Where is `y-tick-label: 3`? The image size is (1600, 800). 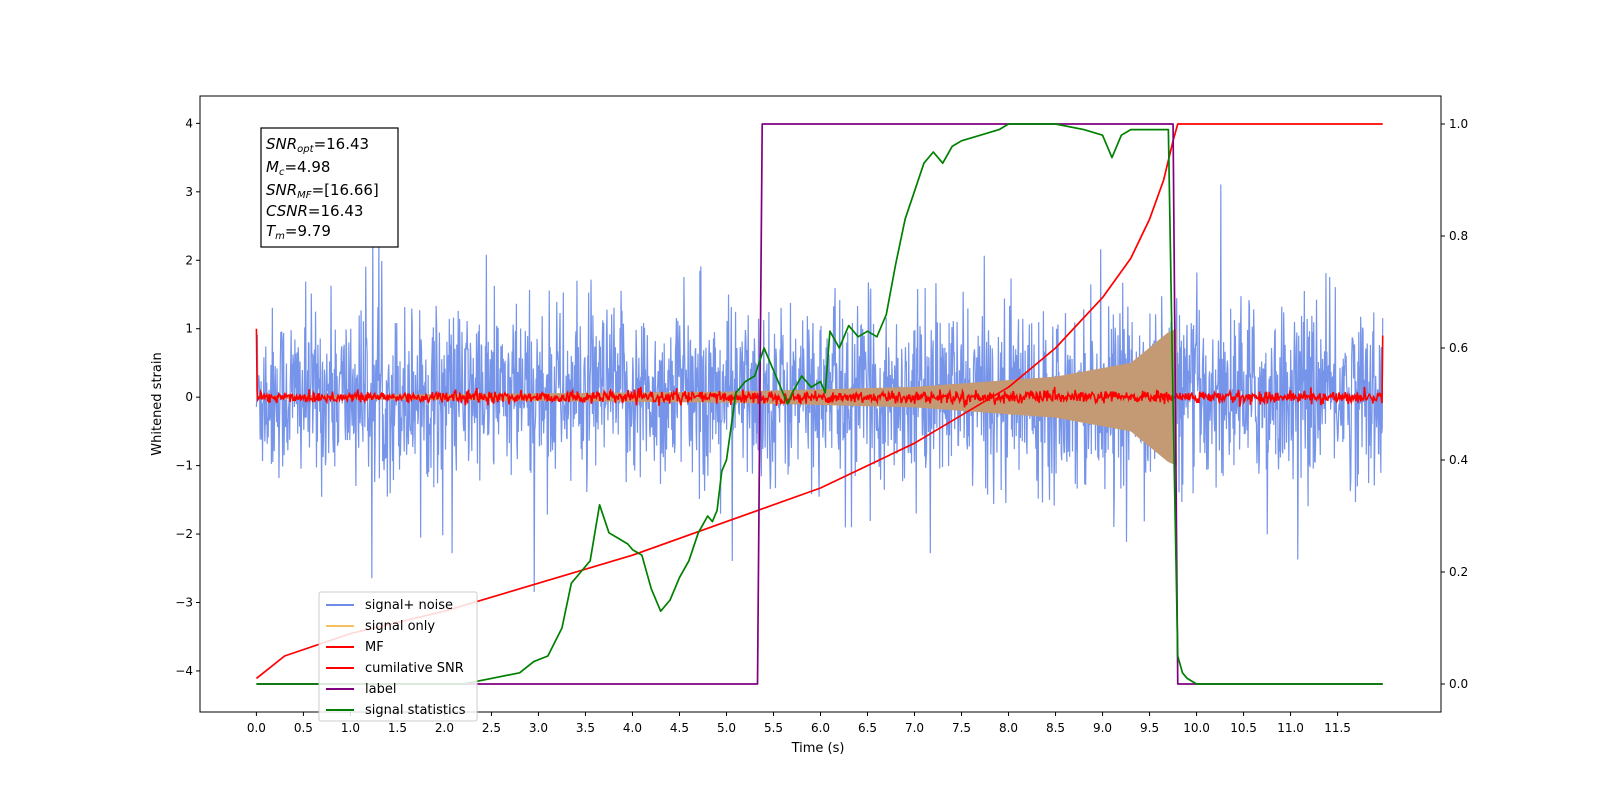
y-tick-label: 3 is located at coordinates (189, 192).